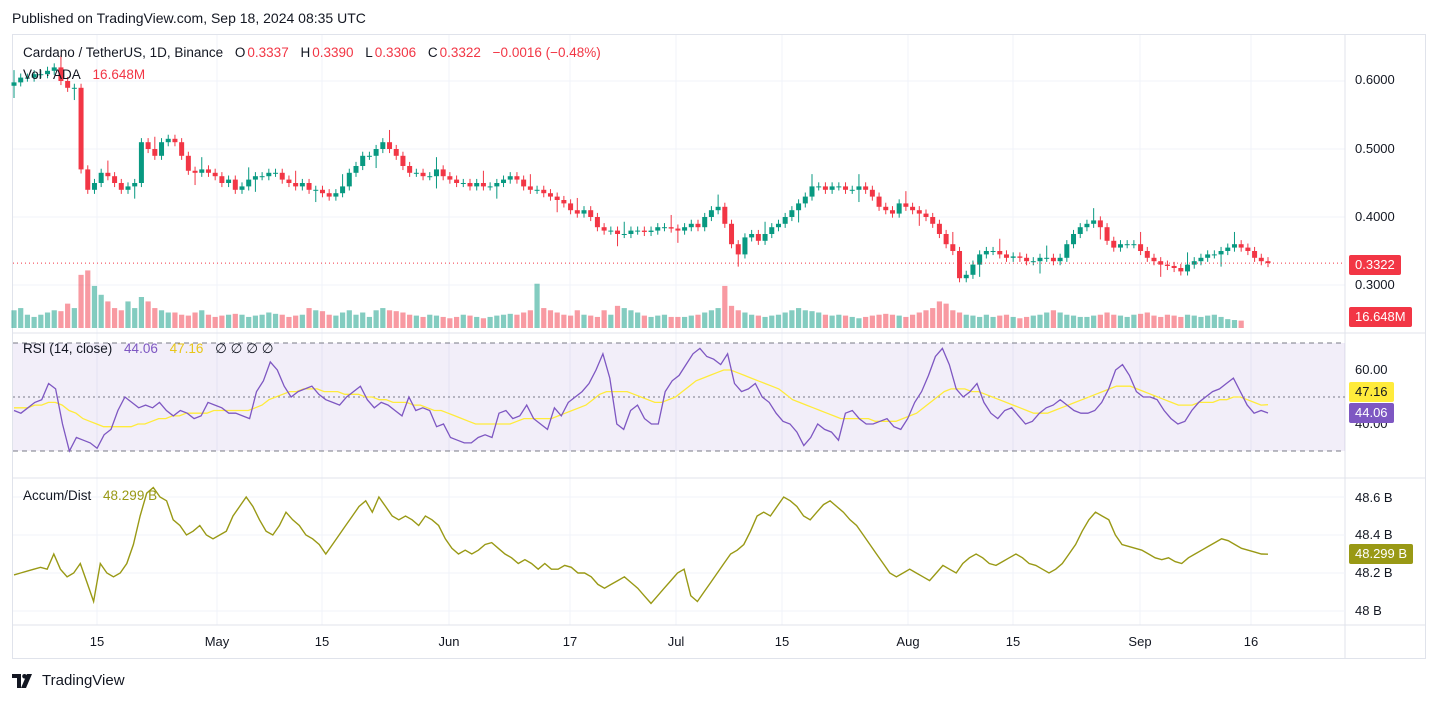  What do you see at coordinates (68, 348) in the screenshot?
I see `rsi-label: RSI (14, close)` at bounding box center [68, 348].